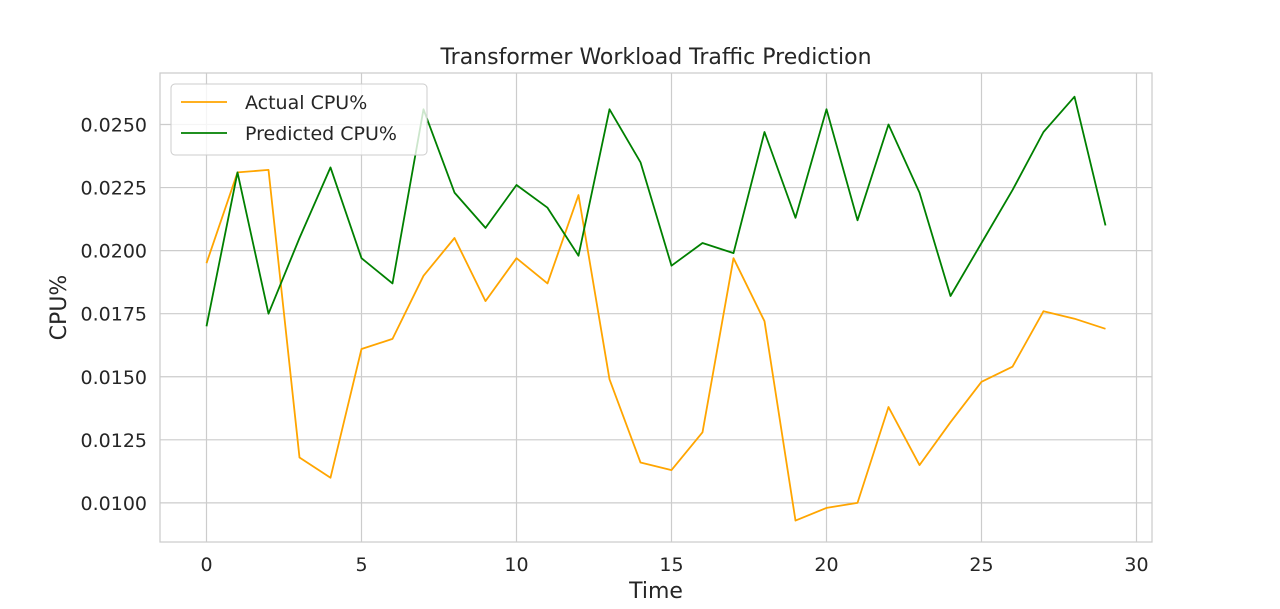 The image size is (1280, 609). Describe the element at coordinates (114, 378) in the screenshot. I see `y-tick-label: 0.0150` at that location.